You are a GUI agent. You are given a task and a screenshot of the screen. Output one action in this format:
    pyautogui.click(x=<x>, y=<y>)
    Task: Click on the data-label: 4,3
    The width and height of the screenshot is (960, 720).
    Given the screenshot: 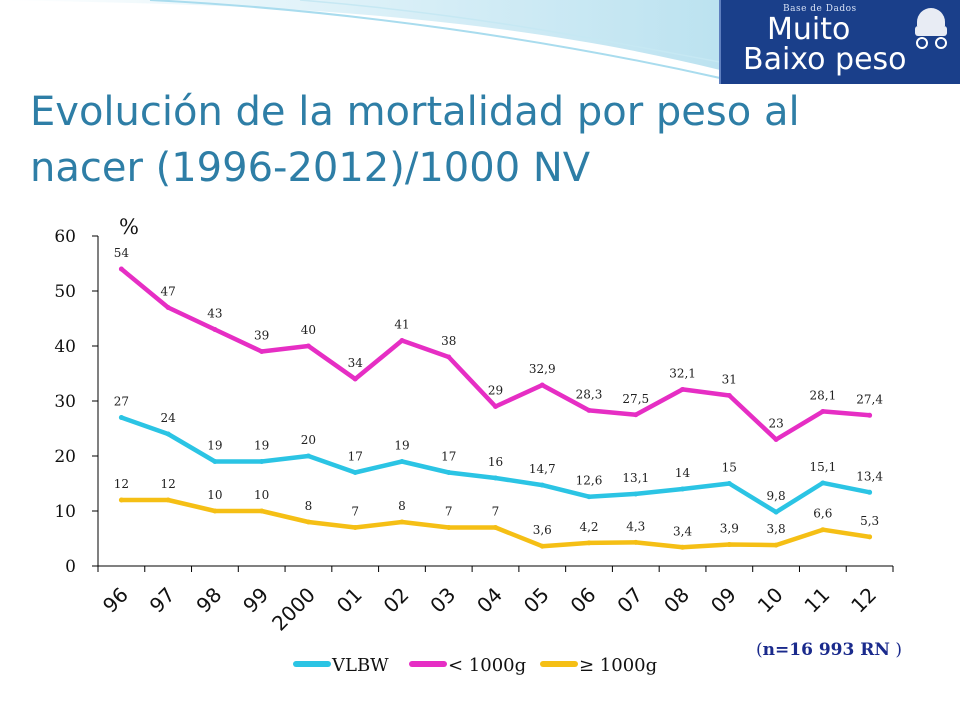 What is the action you would take?
    pyautogui.click(x=635, y=526)
    